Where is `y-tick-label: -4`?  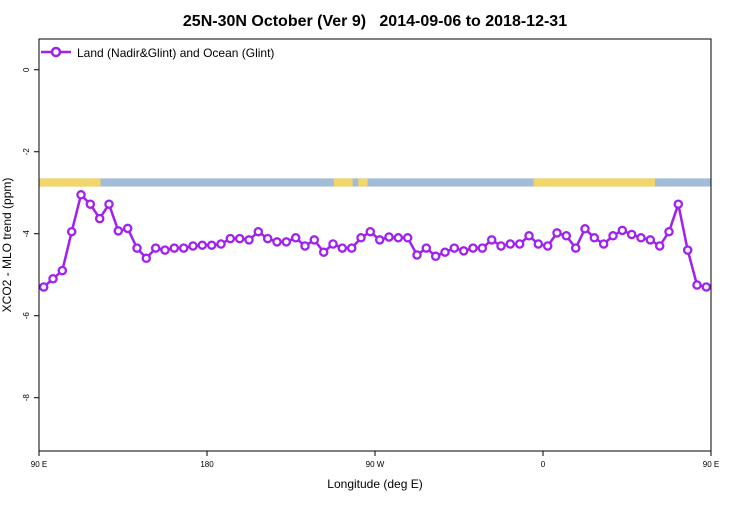 y-tick-label: -4 is located at coordinates (26, 234).